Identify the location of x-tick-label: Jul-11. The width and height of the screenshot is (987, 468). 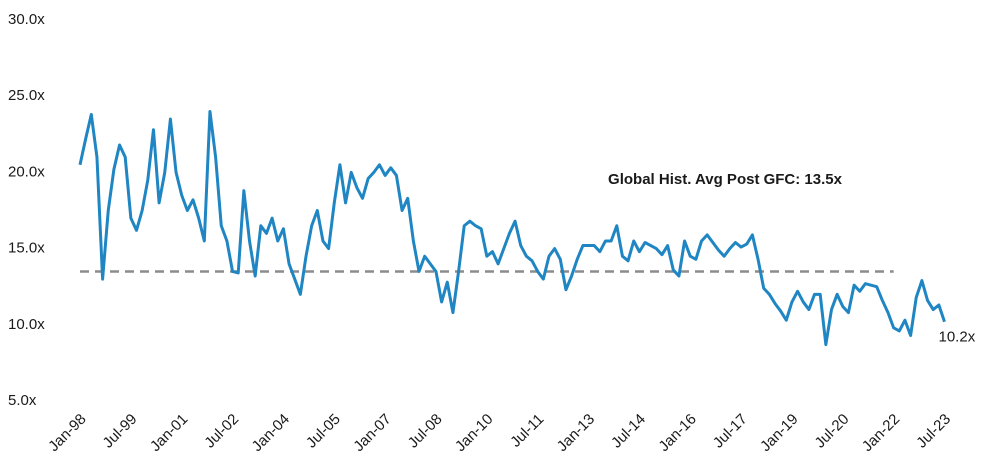
(527, 431).